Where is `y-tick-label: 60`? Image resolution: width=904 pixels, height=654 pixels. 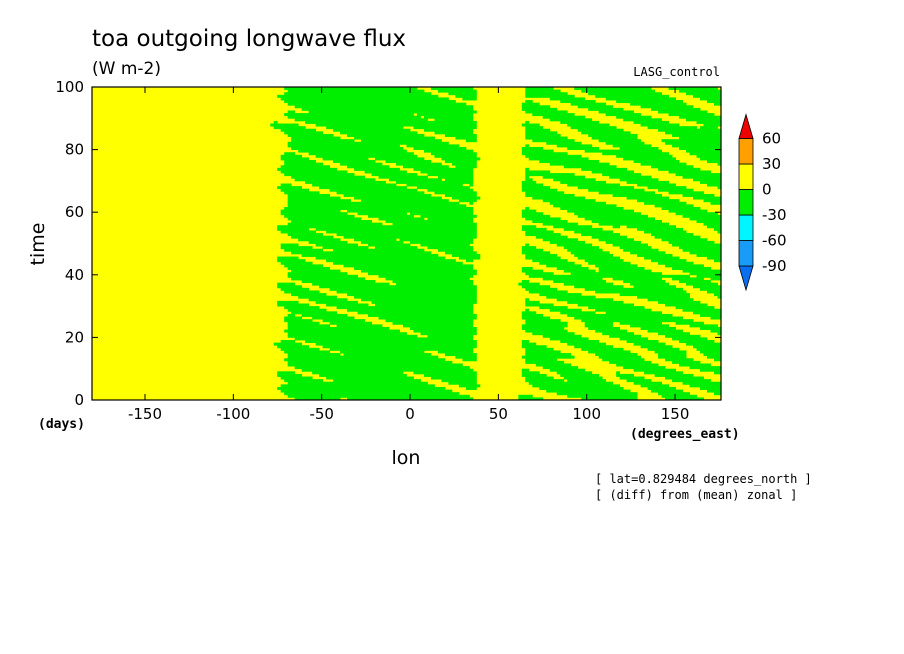
y-tick-label: 60 is located at coordinates (74, 212).